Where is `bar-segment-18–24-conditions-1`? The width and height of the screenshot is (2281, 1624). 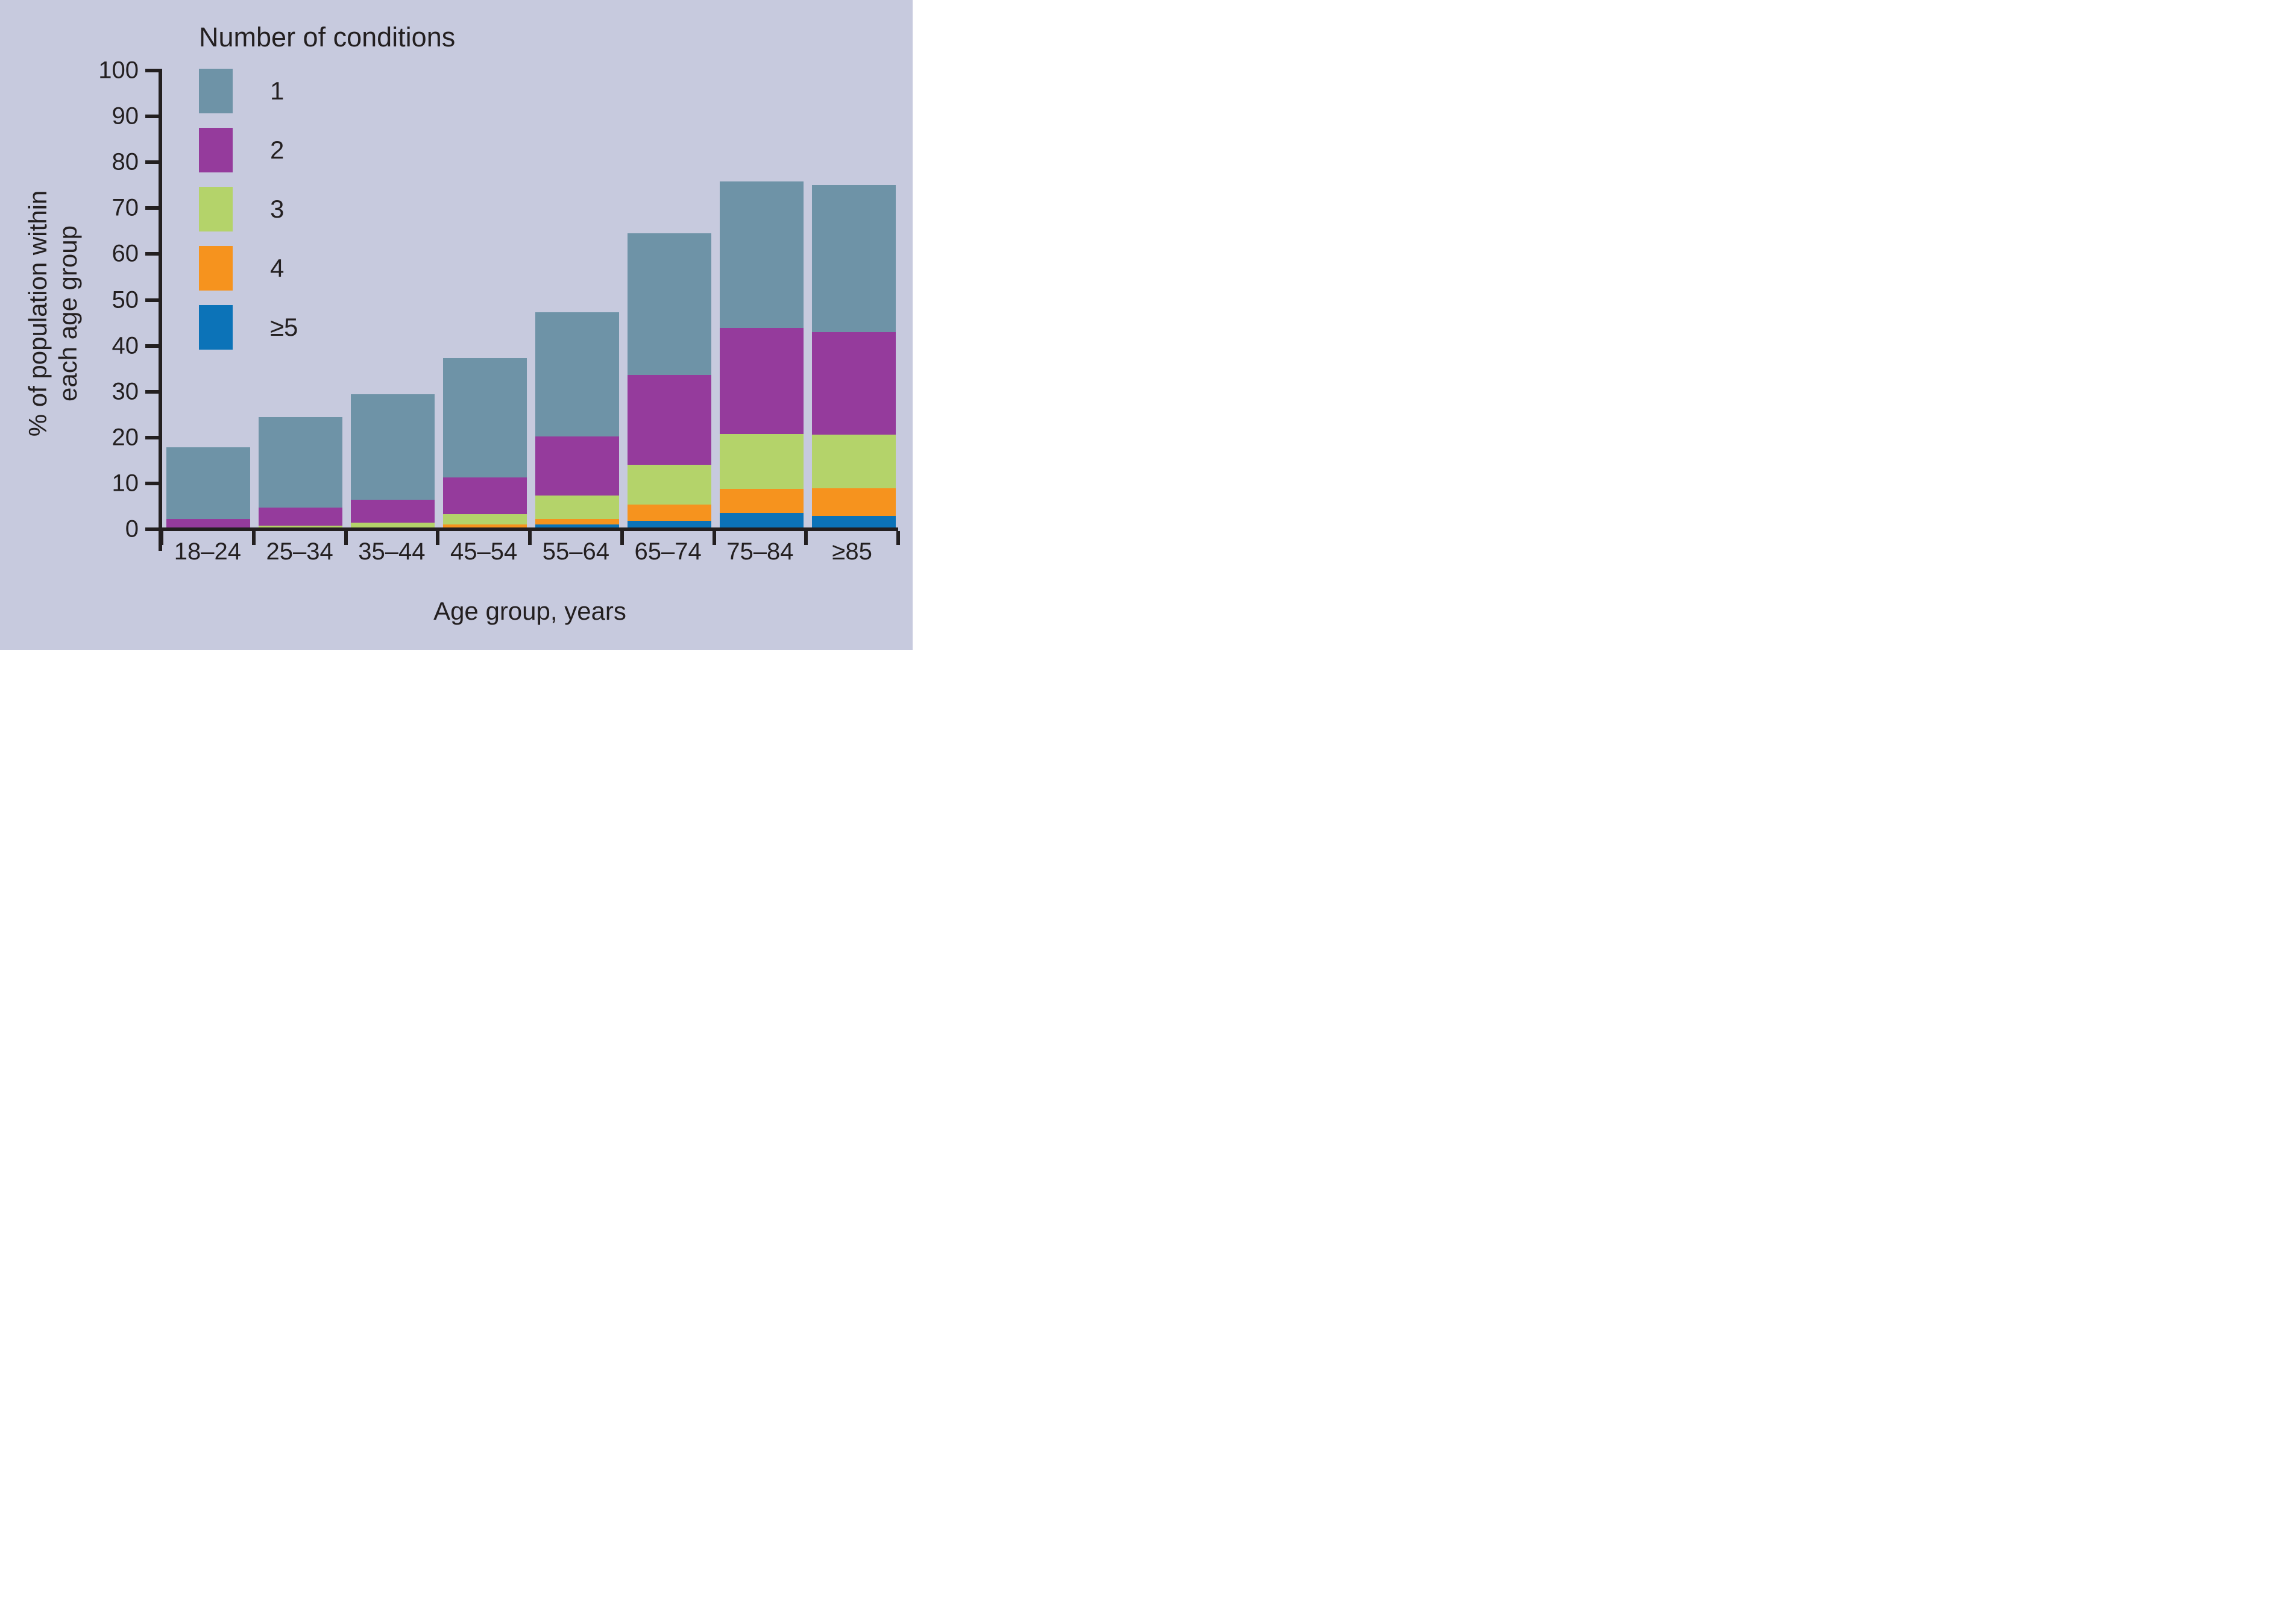
bar-segment-18–24-conditions-1 is located at coordinates (208, 483).